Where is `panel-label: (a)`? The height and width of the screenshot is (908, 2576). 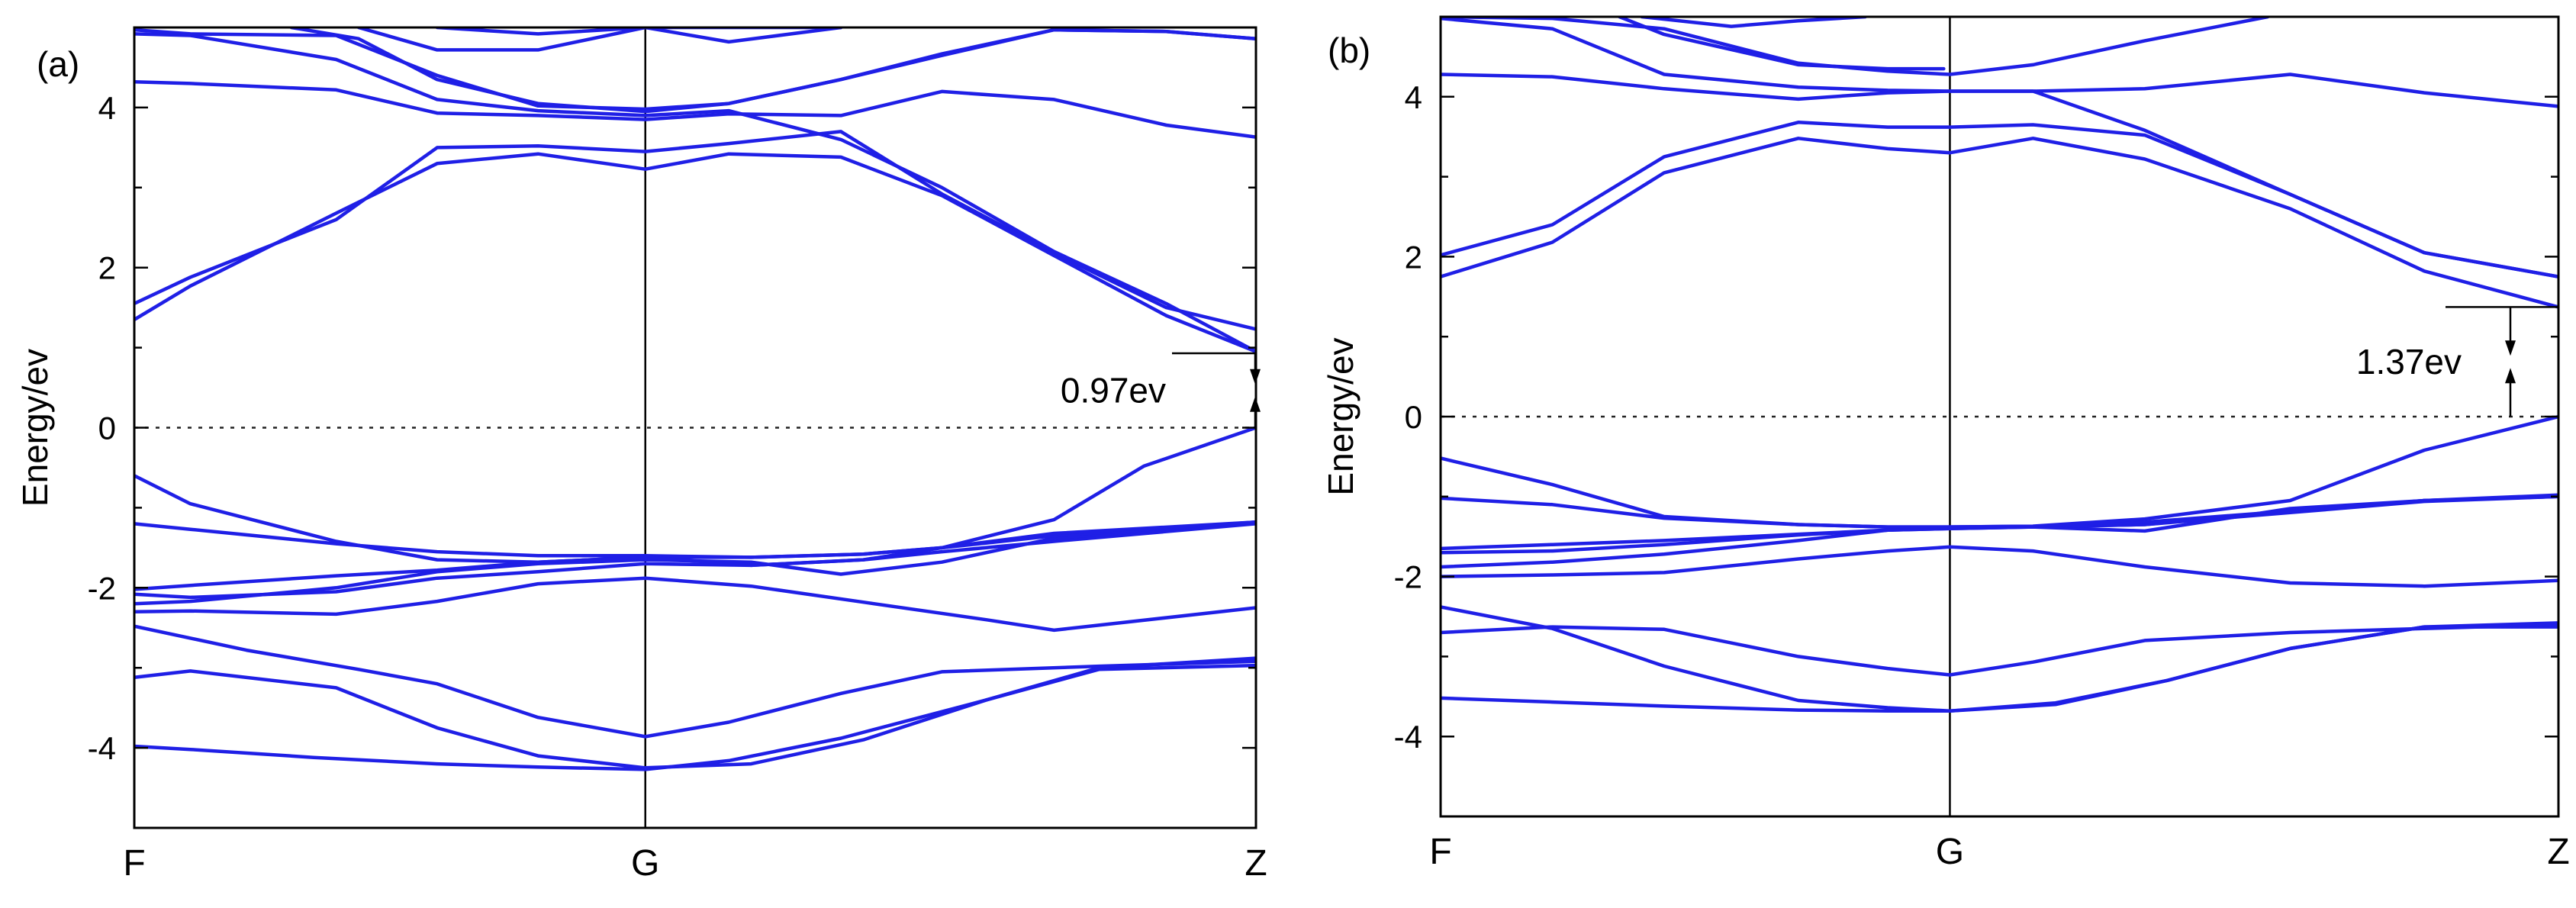 panel-label: (a) is located at coordinates (58, 64).